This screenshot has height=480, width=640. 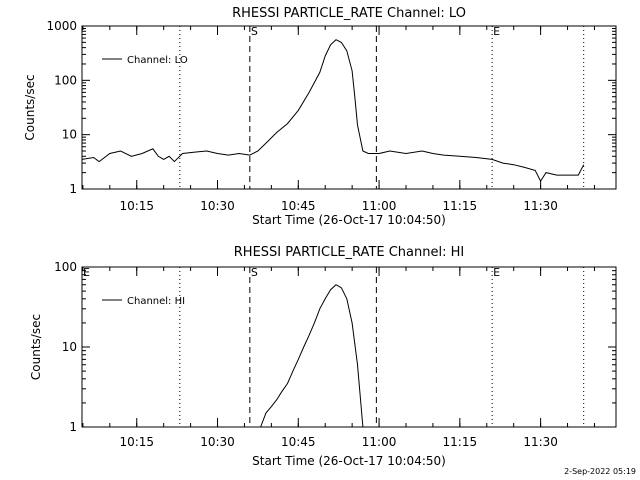 I want to click on data-series-line, so click(x=312, y=356).